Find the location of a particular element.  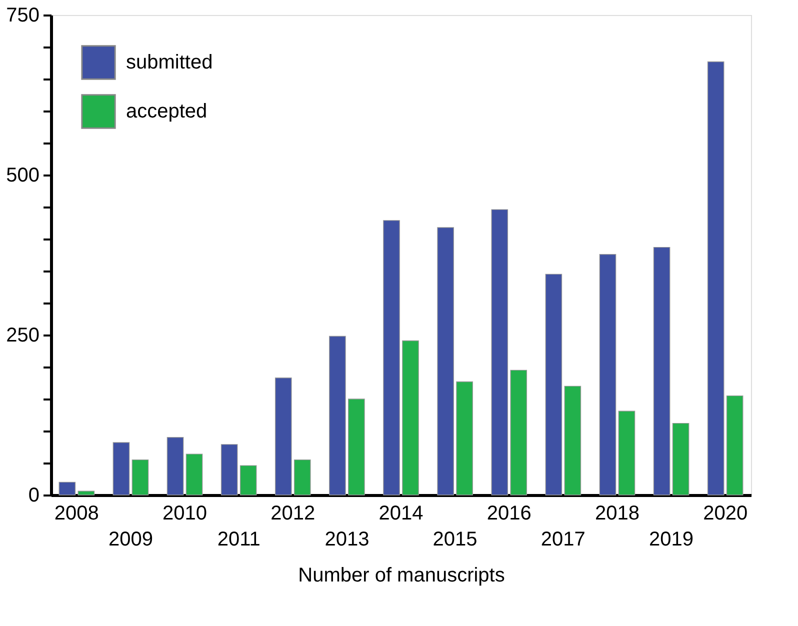

x-tick-label: 2017 is located at coordinates (563, 539).